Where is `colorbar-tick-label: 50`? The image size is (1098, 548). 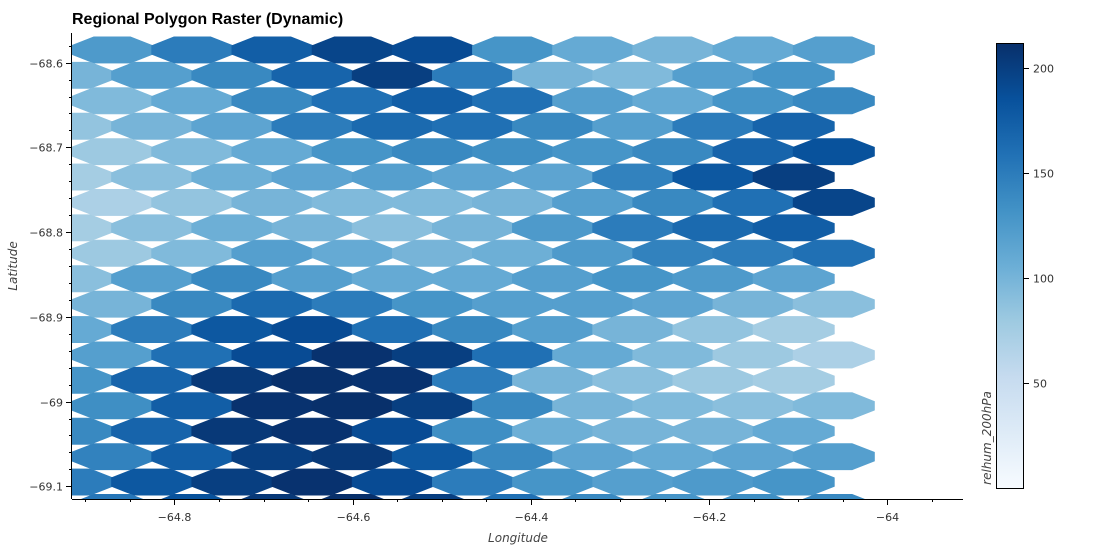 colorbar-tick-label: 50 is located at coordinates (1040, 384).